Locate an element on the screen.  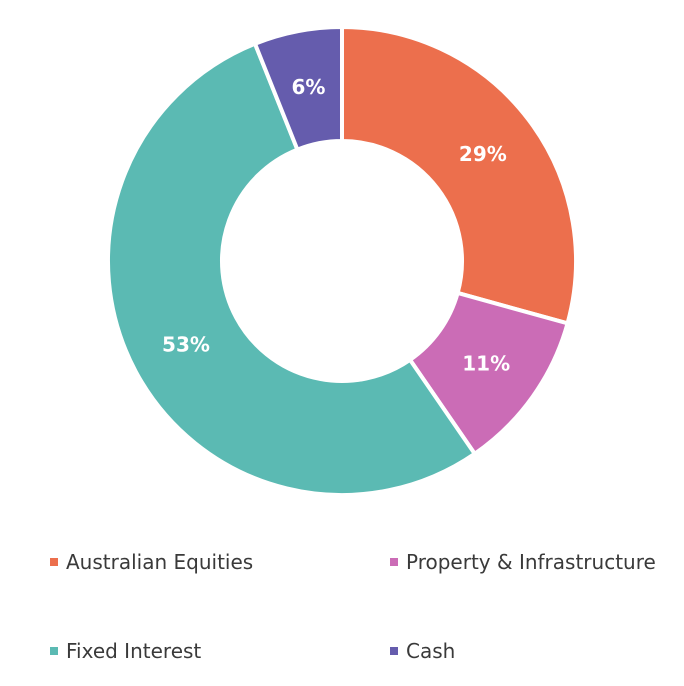
slice-cash is located at coordinates (298, 88).